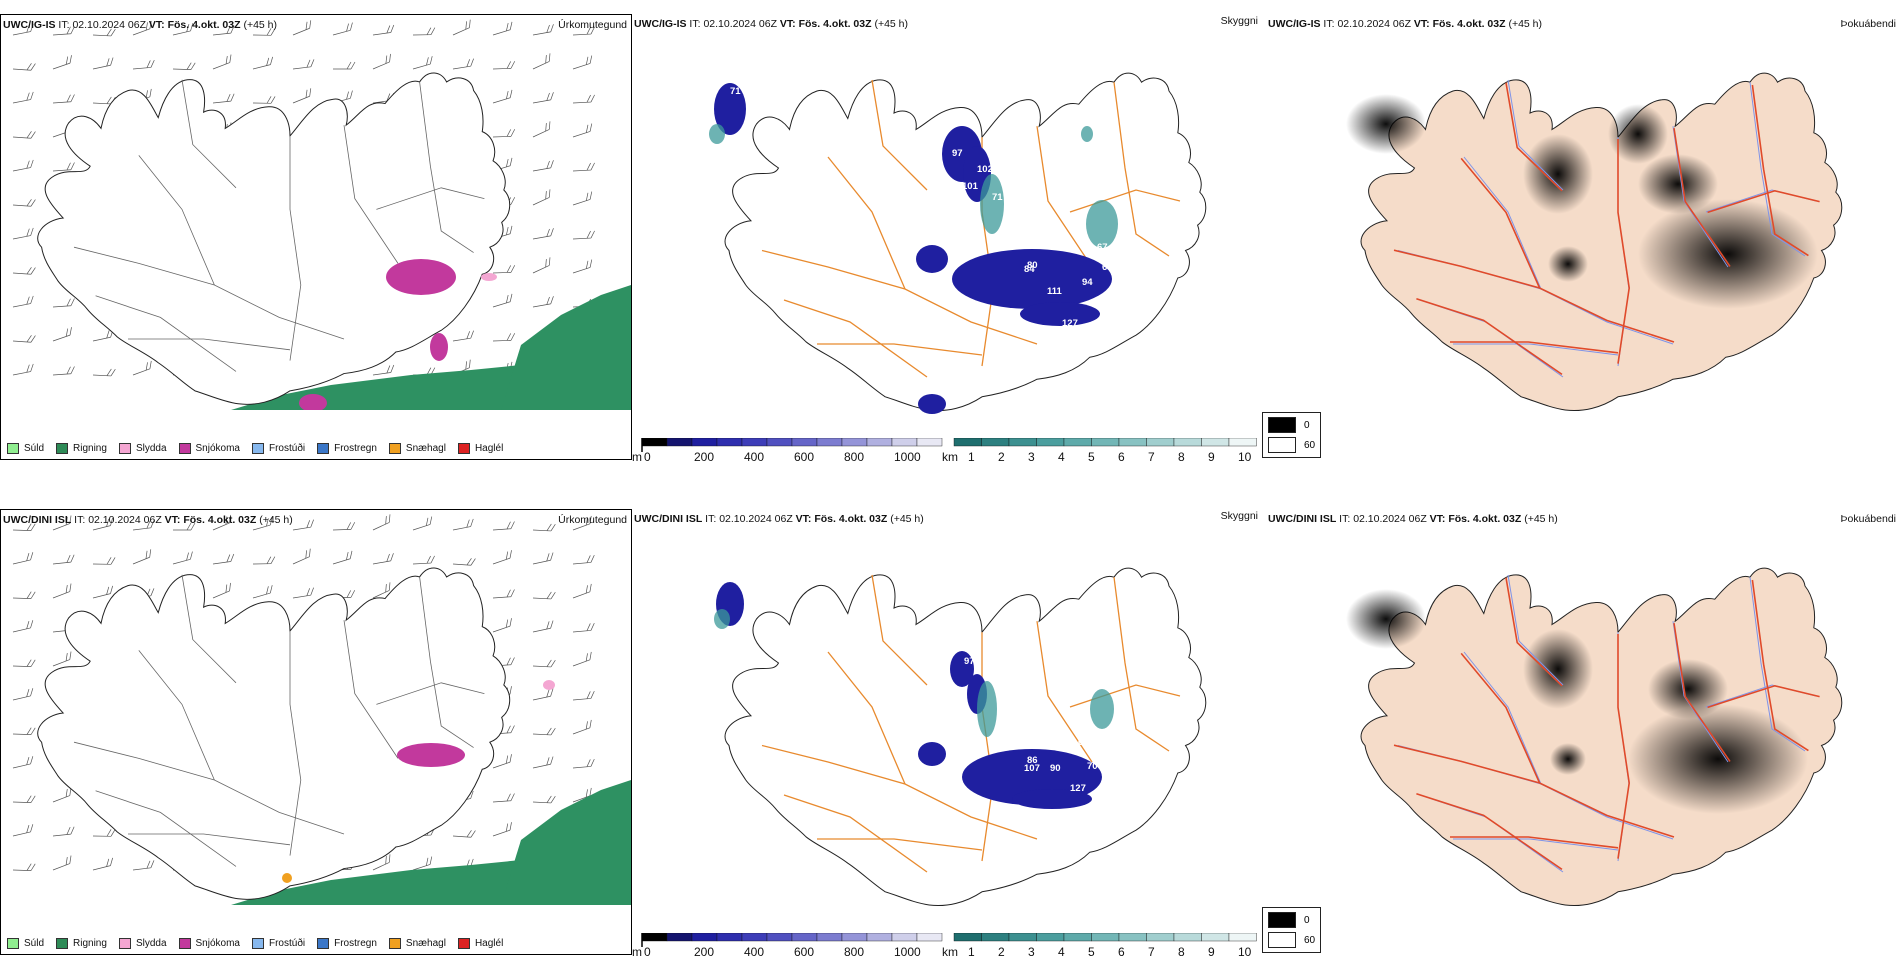  Describe the element at coordinates (316, 212) in the screenshot. I see `precip-map` at that location.